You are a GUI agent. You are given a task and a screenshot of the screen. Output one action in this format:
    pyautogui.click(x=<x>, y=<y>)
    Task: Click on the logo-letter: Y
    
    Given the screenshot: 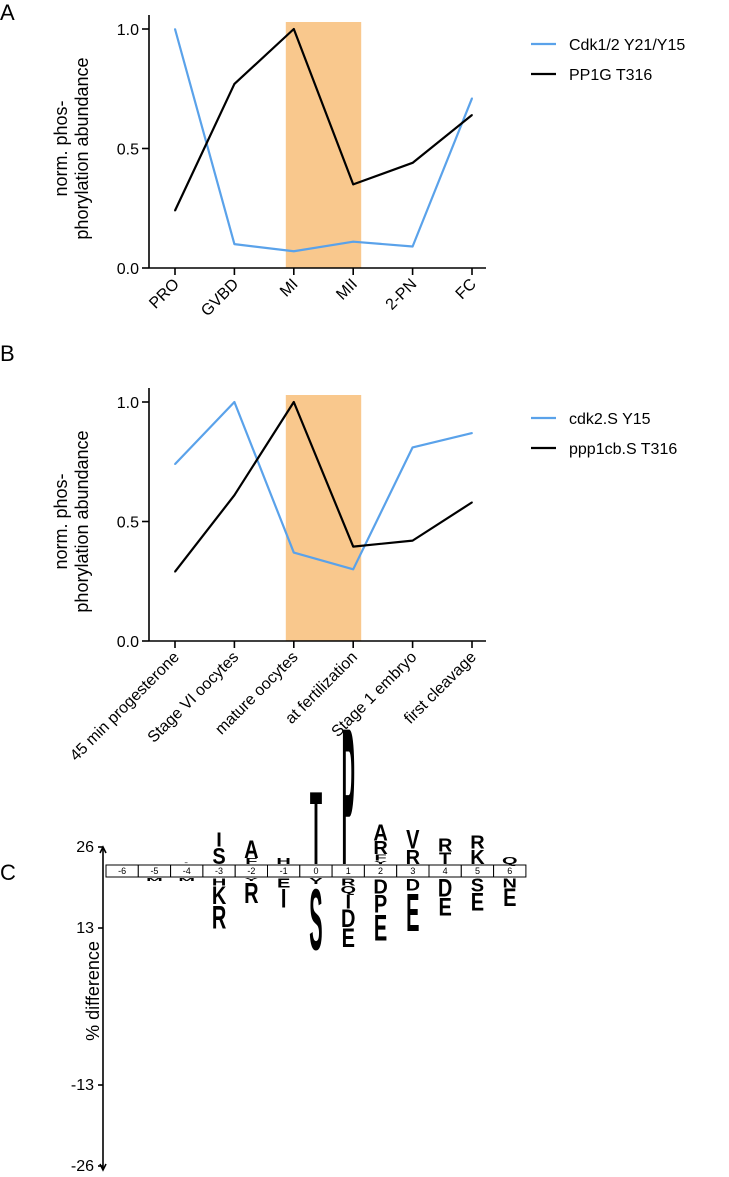 What is the action you would take?
    pyautogui.click(x=252, y=880)
    